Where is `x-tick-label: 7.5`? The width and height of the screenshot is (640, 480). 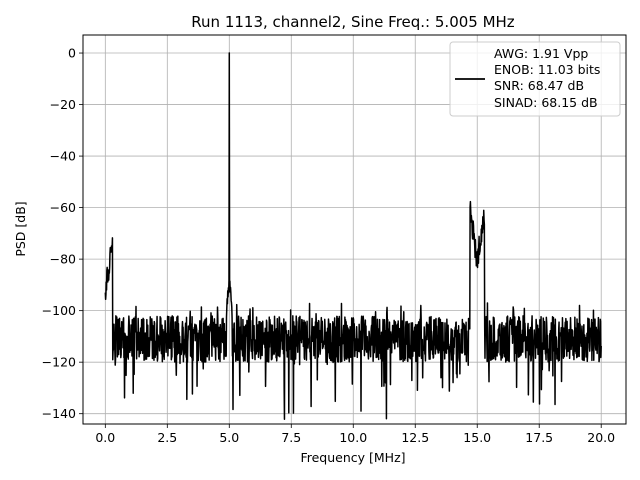
x-tick-label: 7.5 is located at coordinates (291, 437).